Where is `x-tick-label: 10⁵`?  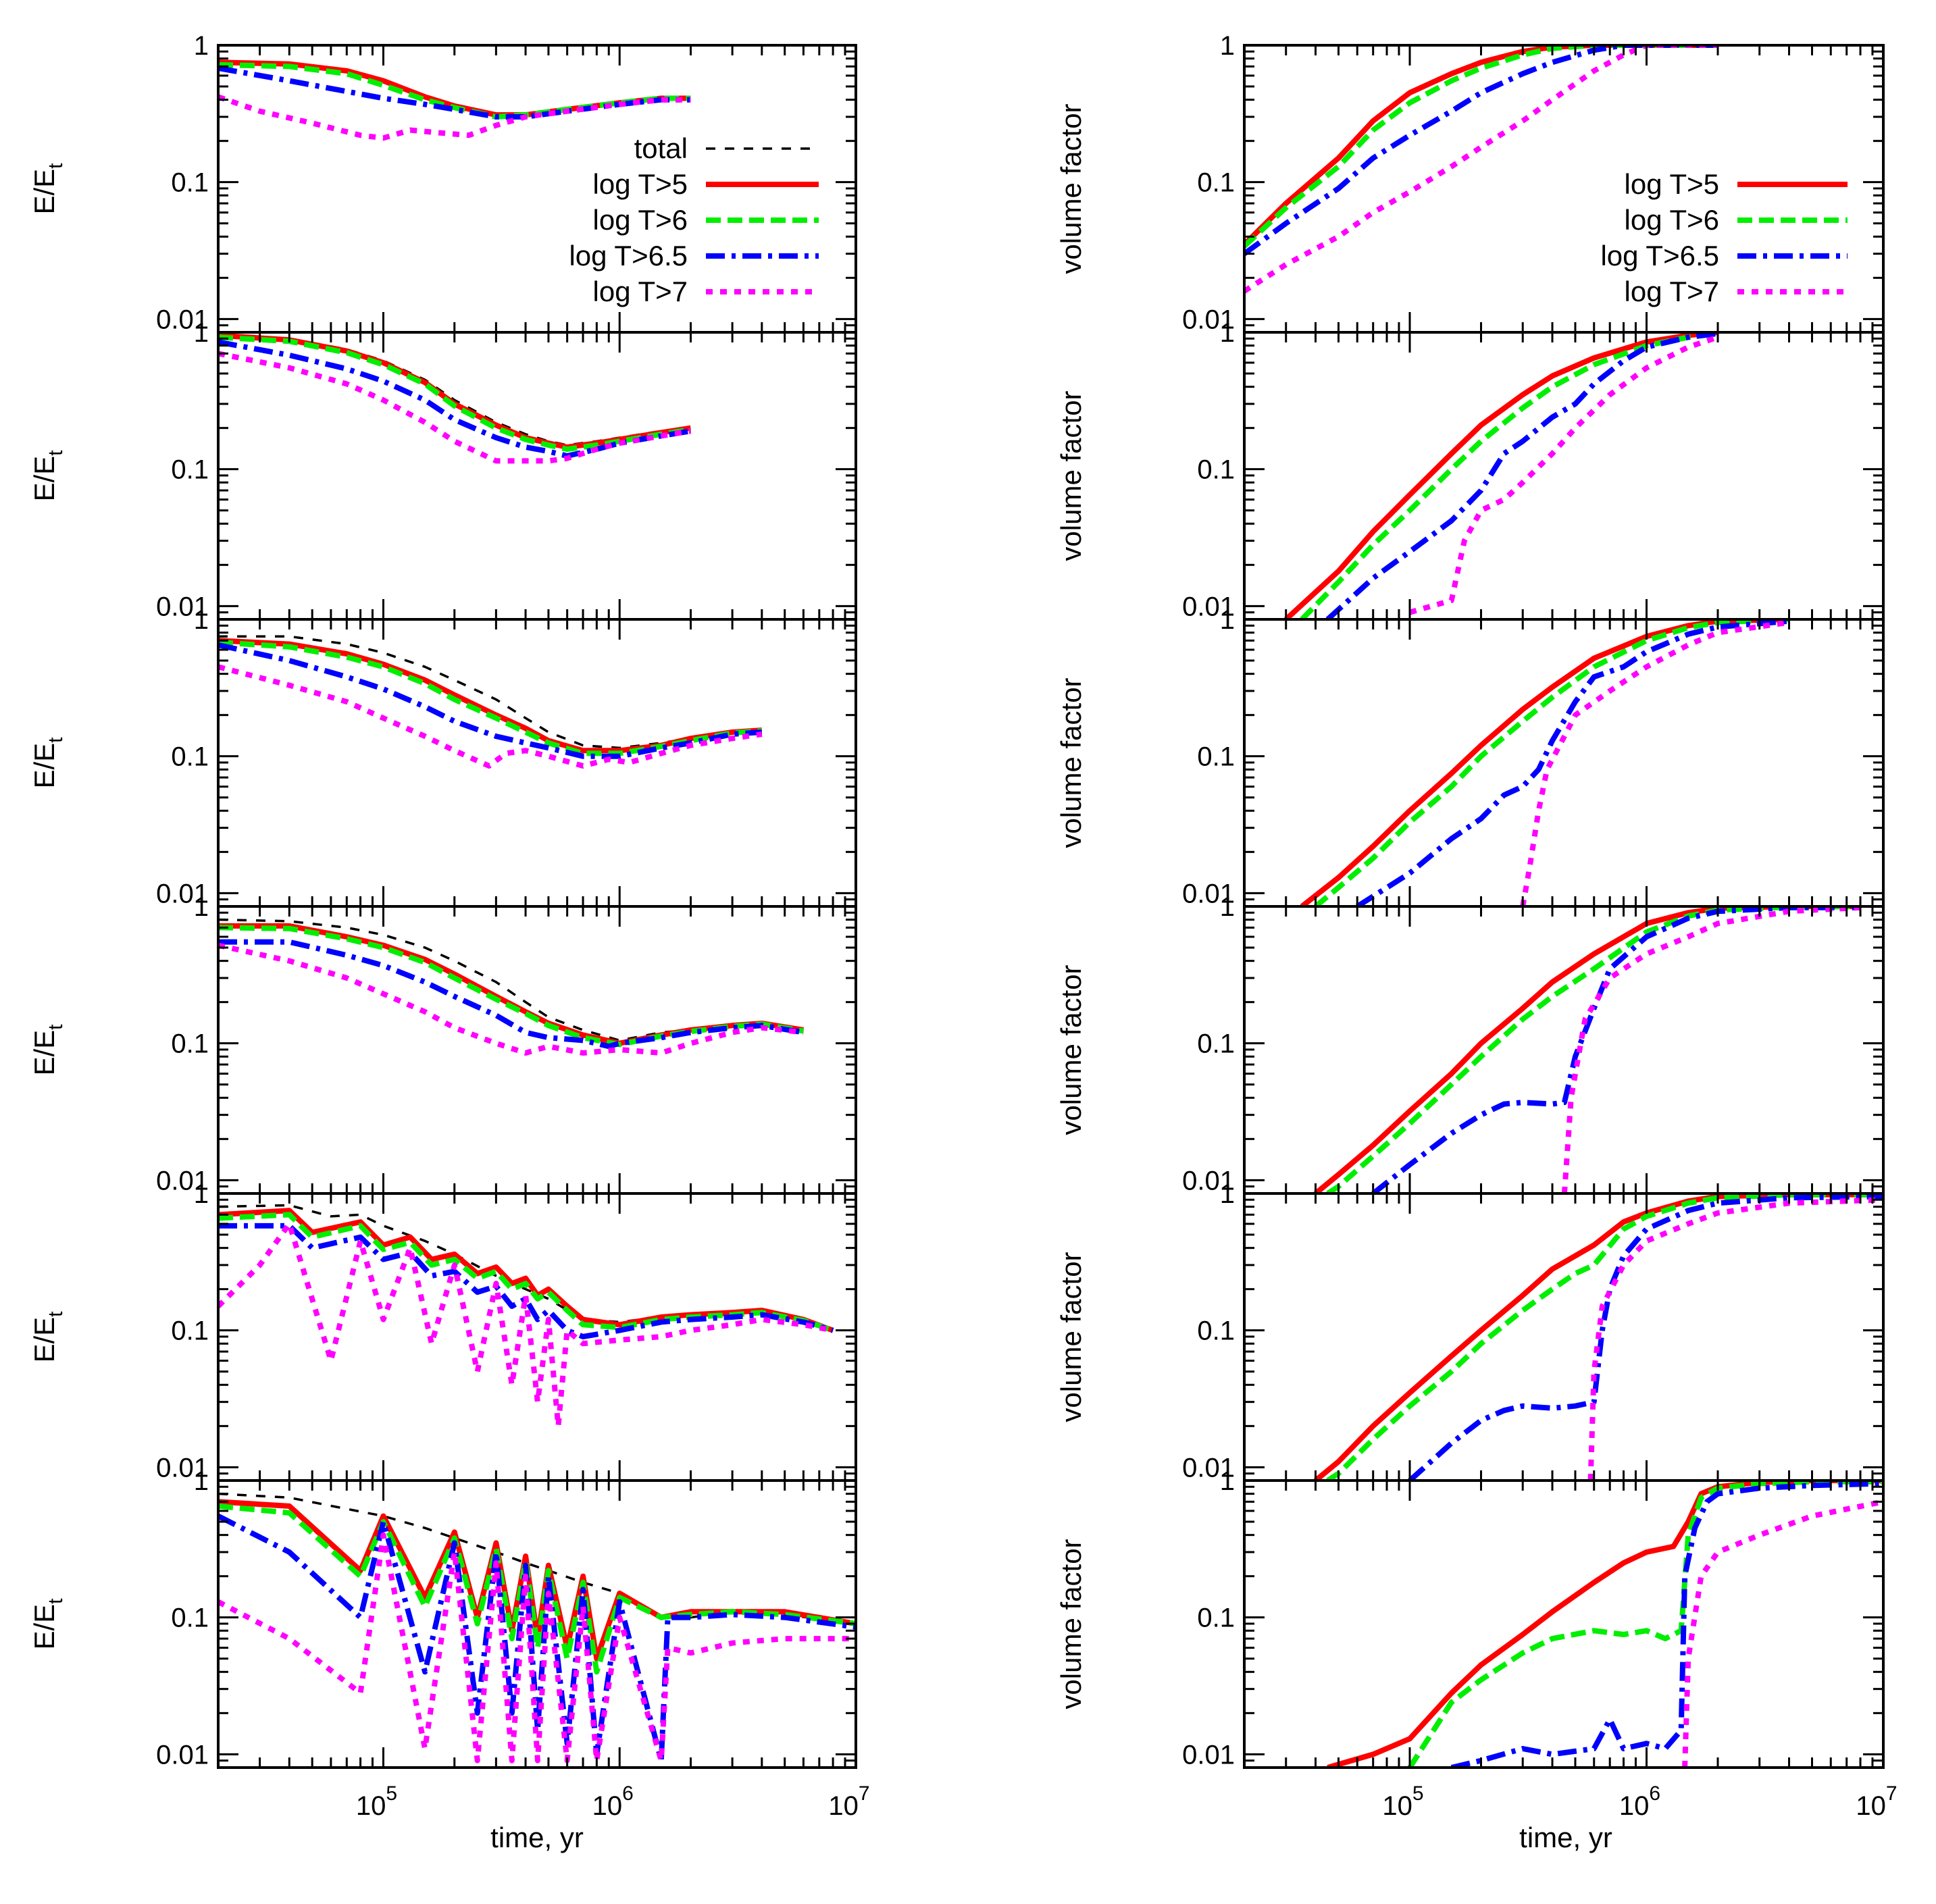
x-tick-label: 10⁵ is located at coordinates (1402, 1801).